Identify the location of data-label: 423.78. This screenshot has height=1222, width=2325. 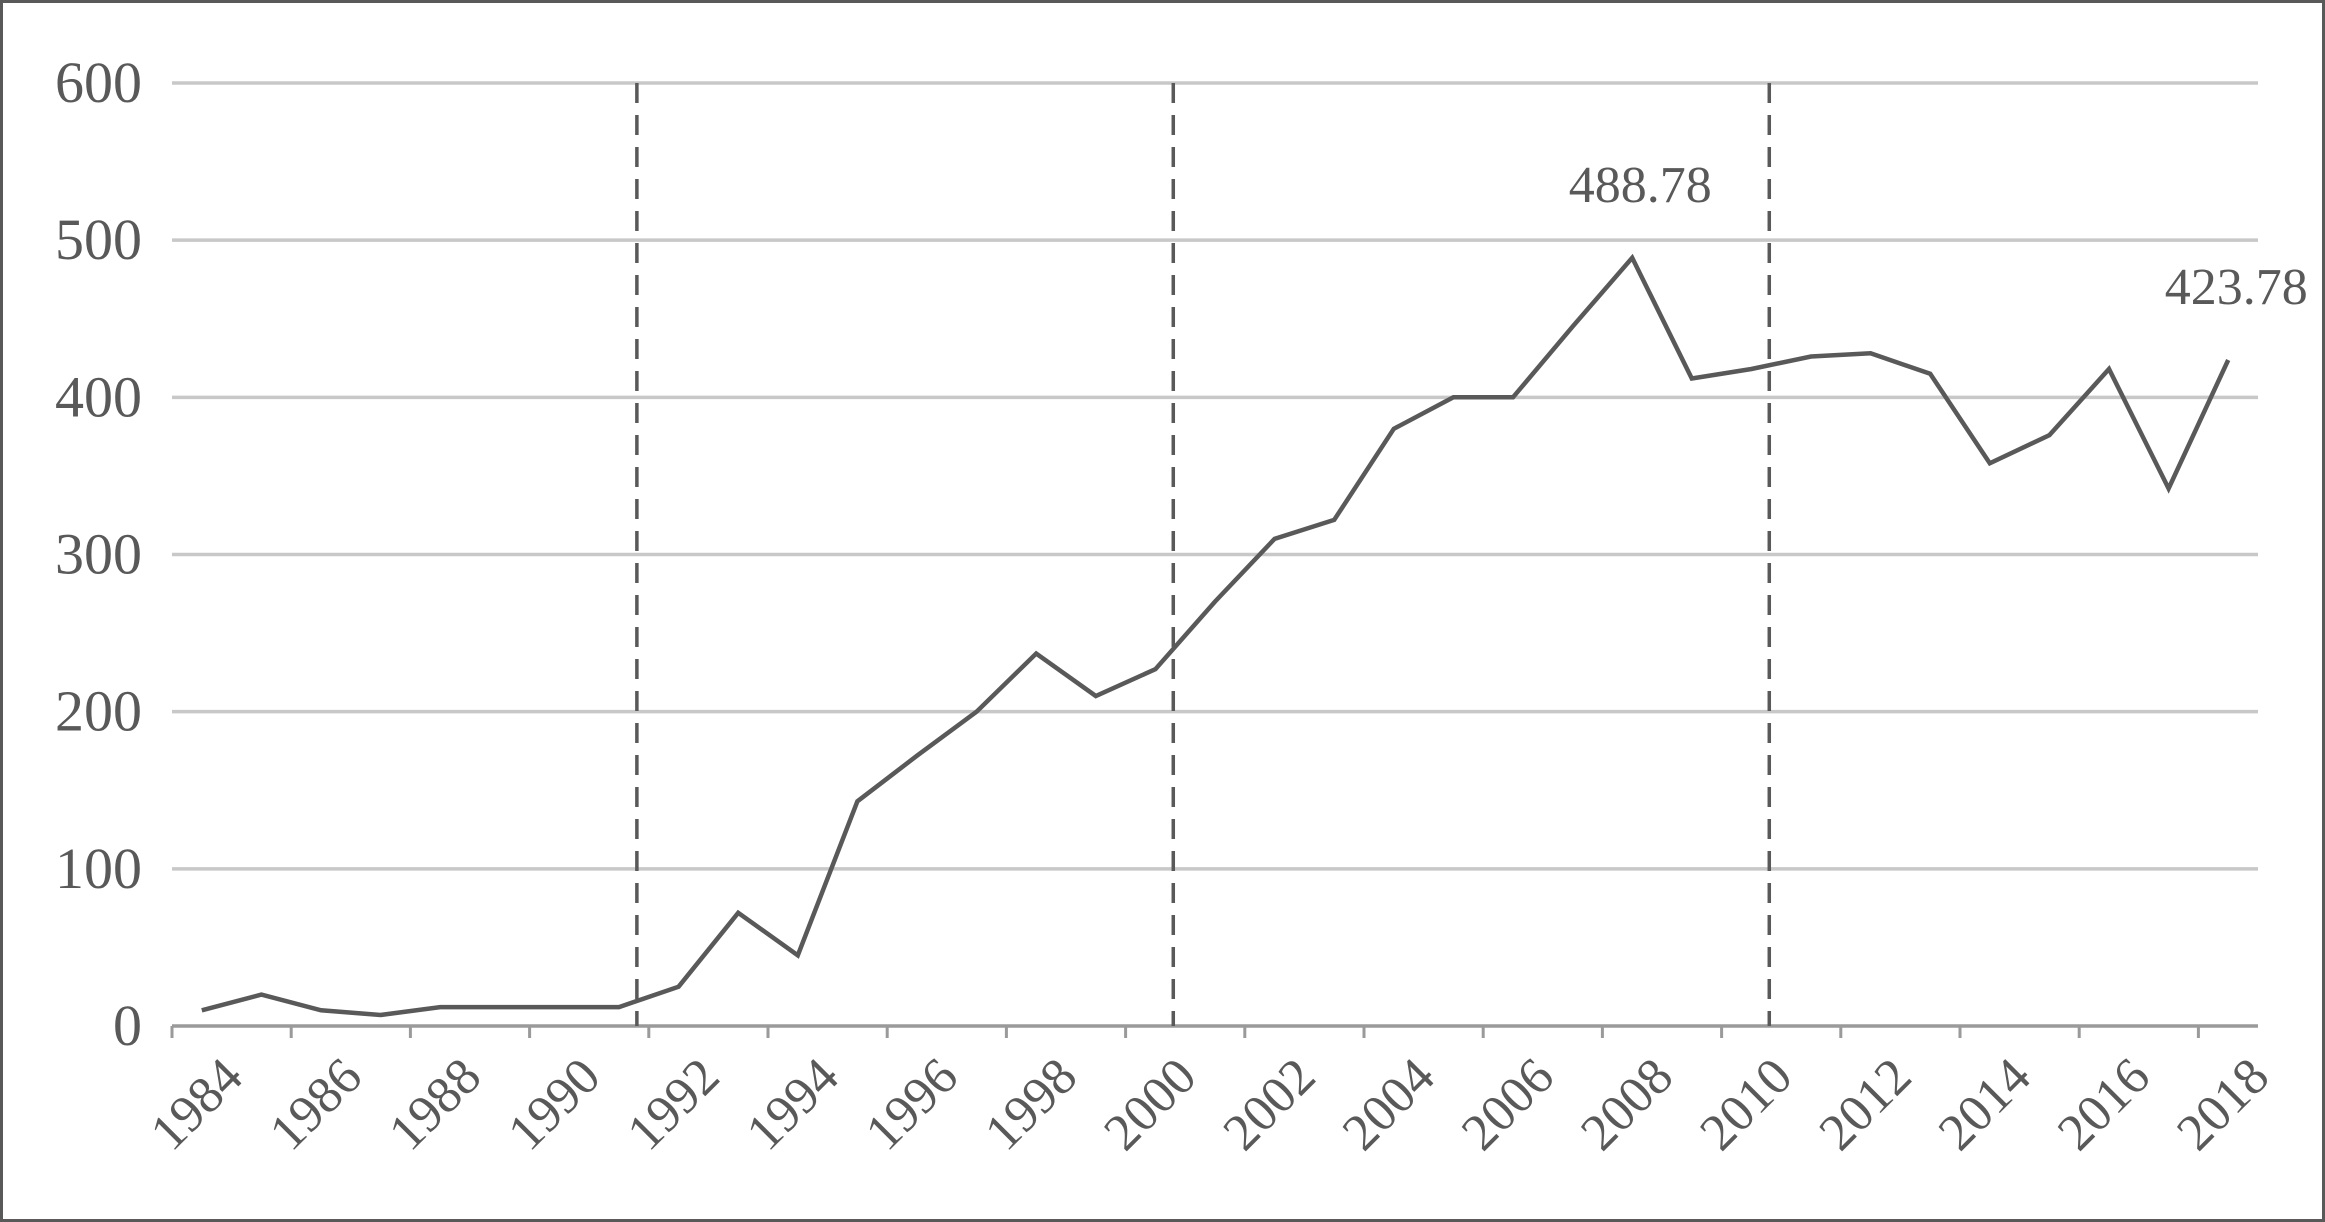
(2236, 287).